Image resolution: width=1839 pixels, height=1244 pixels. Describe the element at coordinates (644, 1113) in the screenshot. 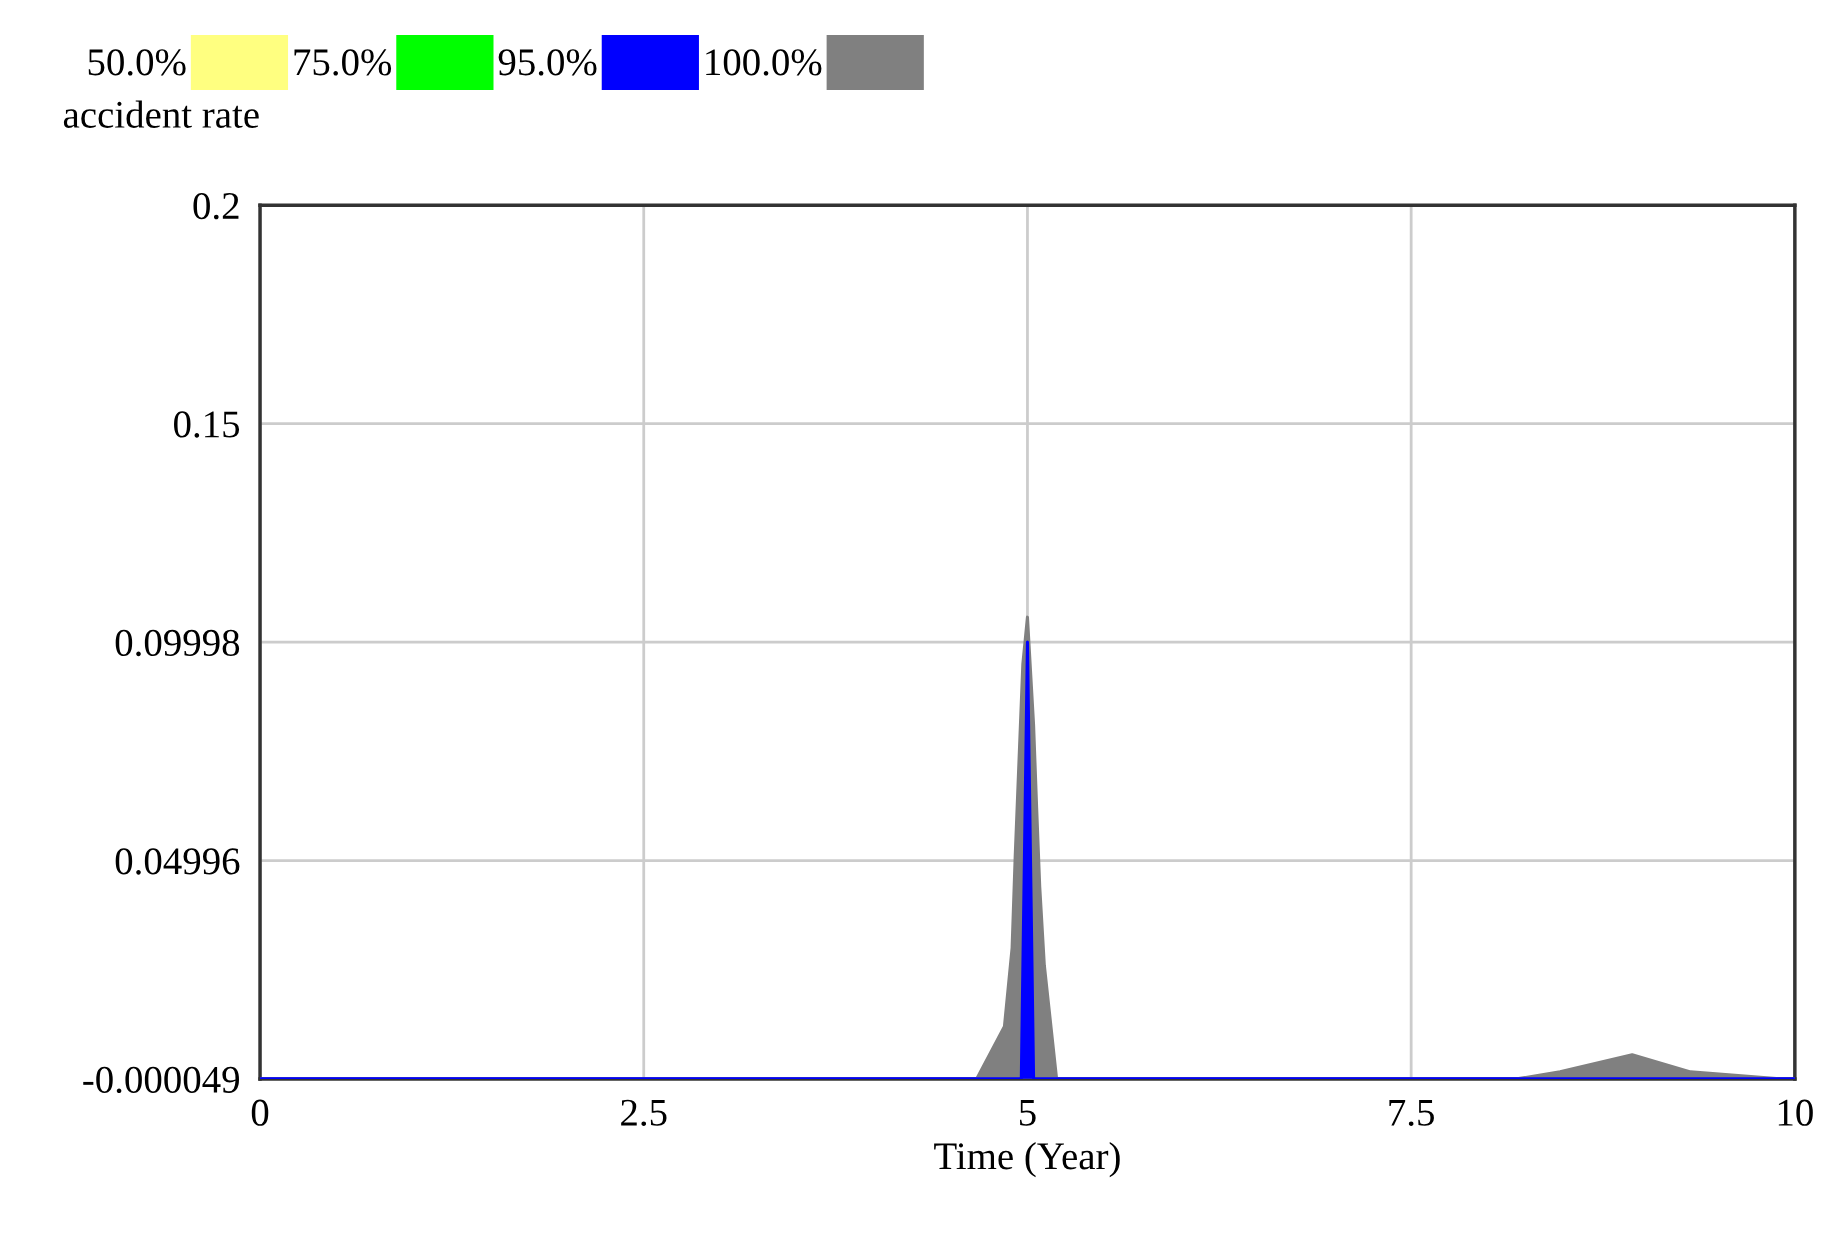

I see `x-tick-label: 2.5` at that location.